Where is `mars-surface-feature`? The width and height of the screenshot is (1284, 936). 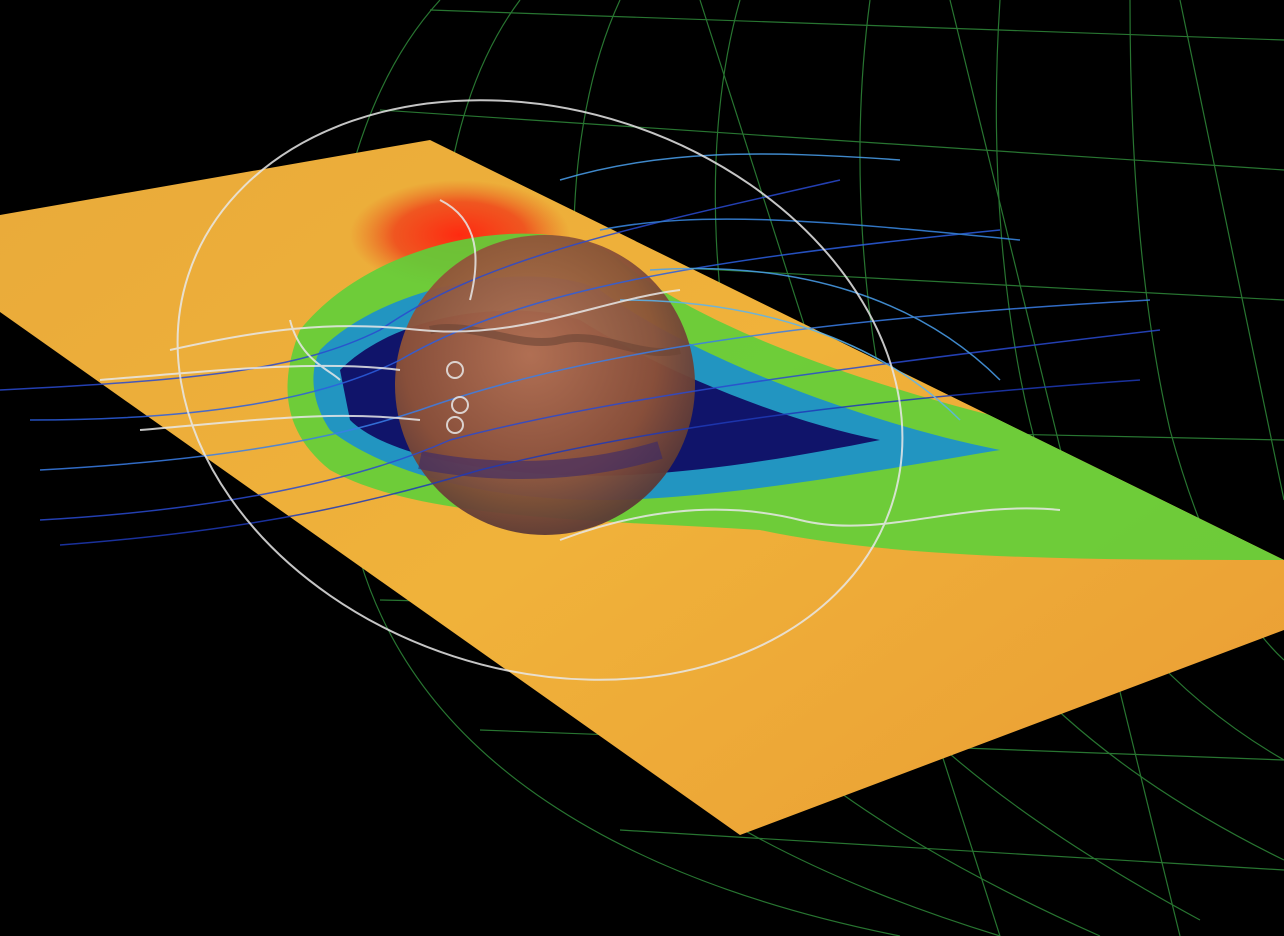
mars-surface-feature is located at coordinates (555, 340).